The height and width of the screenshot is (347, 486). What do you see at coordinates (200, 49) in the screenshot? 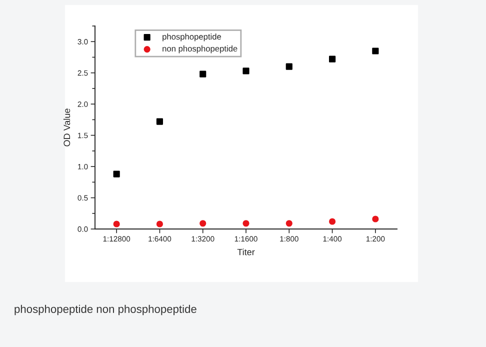
I see `legend-label: non phosphopeptide` at bounding box center [200, 49].